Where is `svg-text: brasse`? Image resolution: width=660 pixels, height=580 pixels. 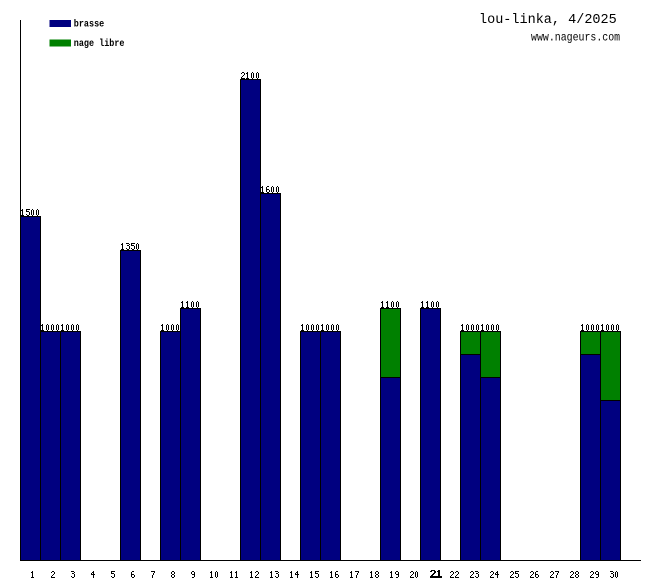
svg-text: brasse is located at coordinates (89, 24).